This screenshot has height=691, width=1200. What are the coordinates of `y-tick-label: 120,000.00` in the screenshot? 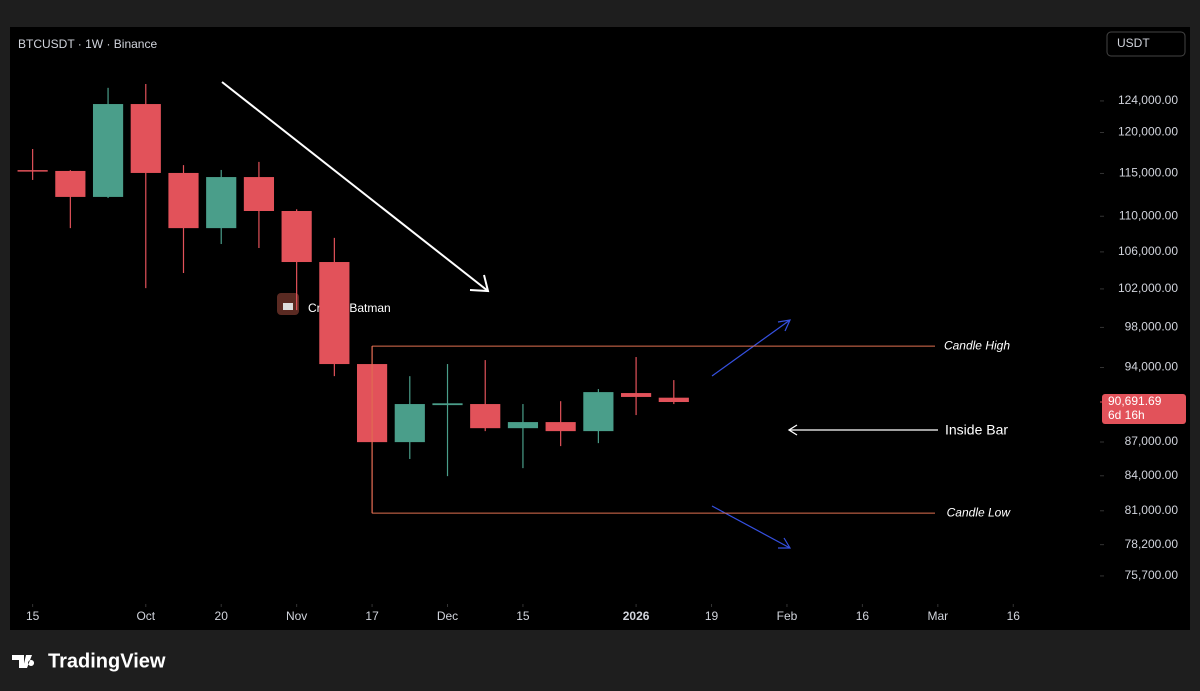 It's located at (1148, 132).